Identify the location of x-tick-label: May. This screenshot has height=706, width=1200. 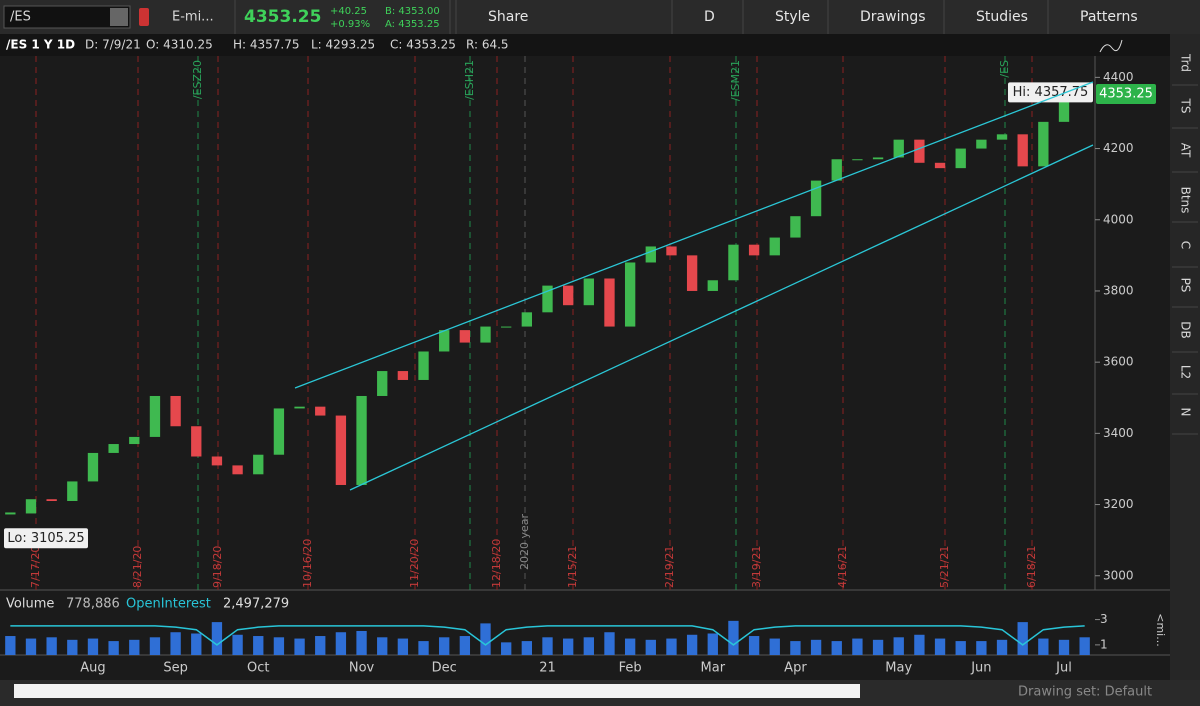
(898, 668).